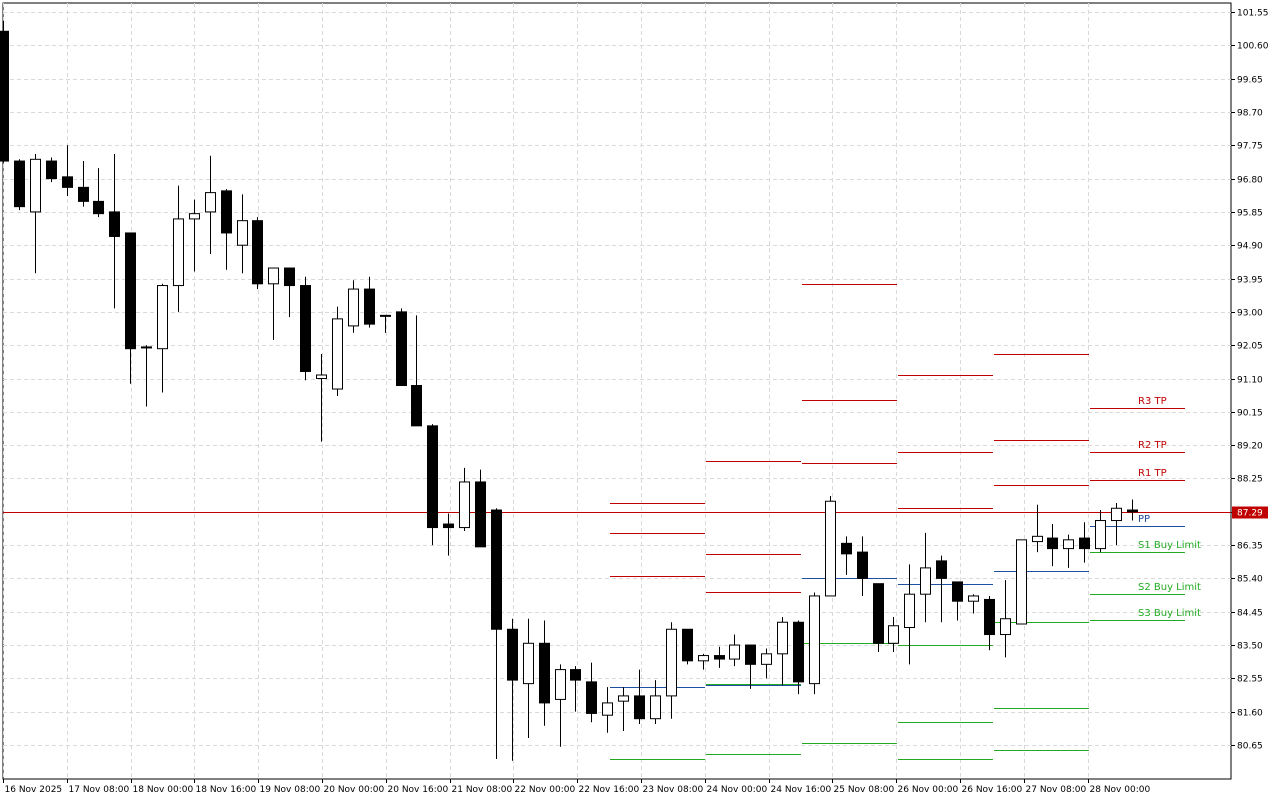 The image size is (1280, 800). I want to click on y-tick-label: 94.90, so click(1250, 247).